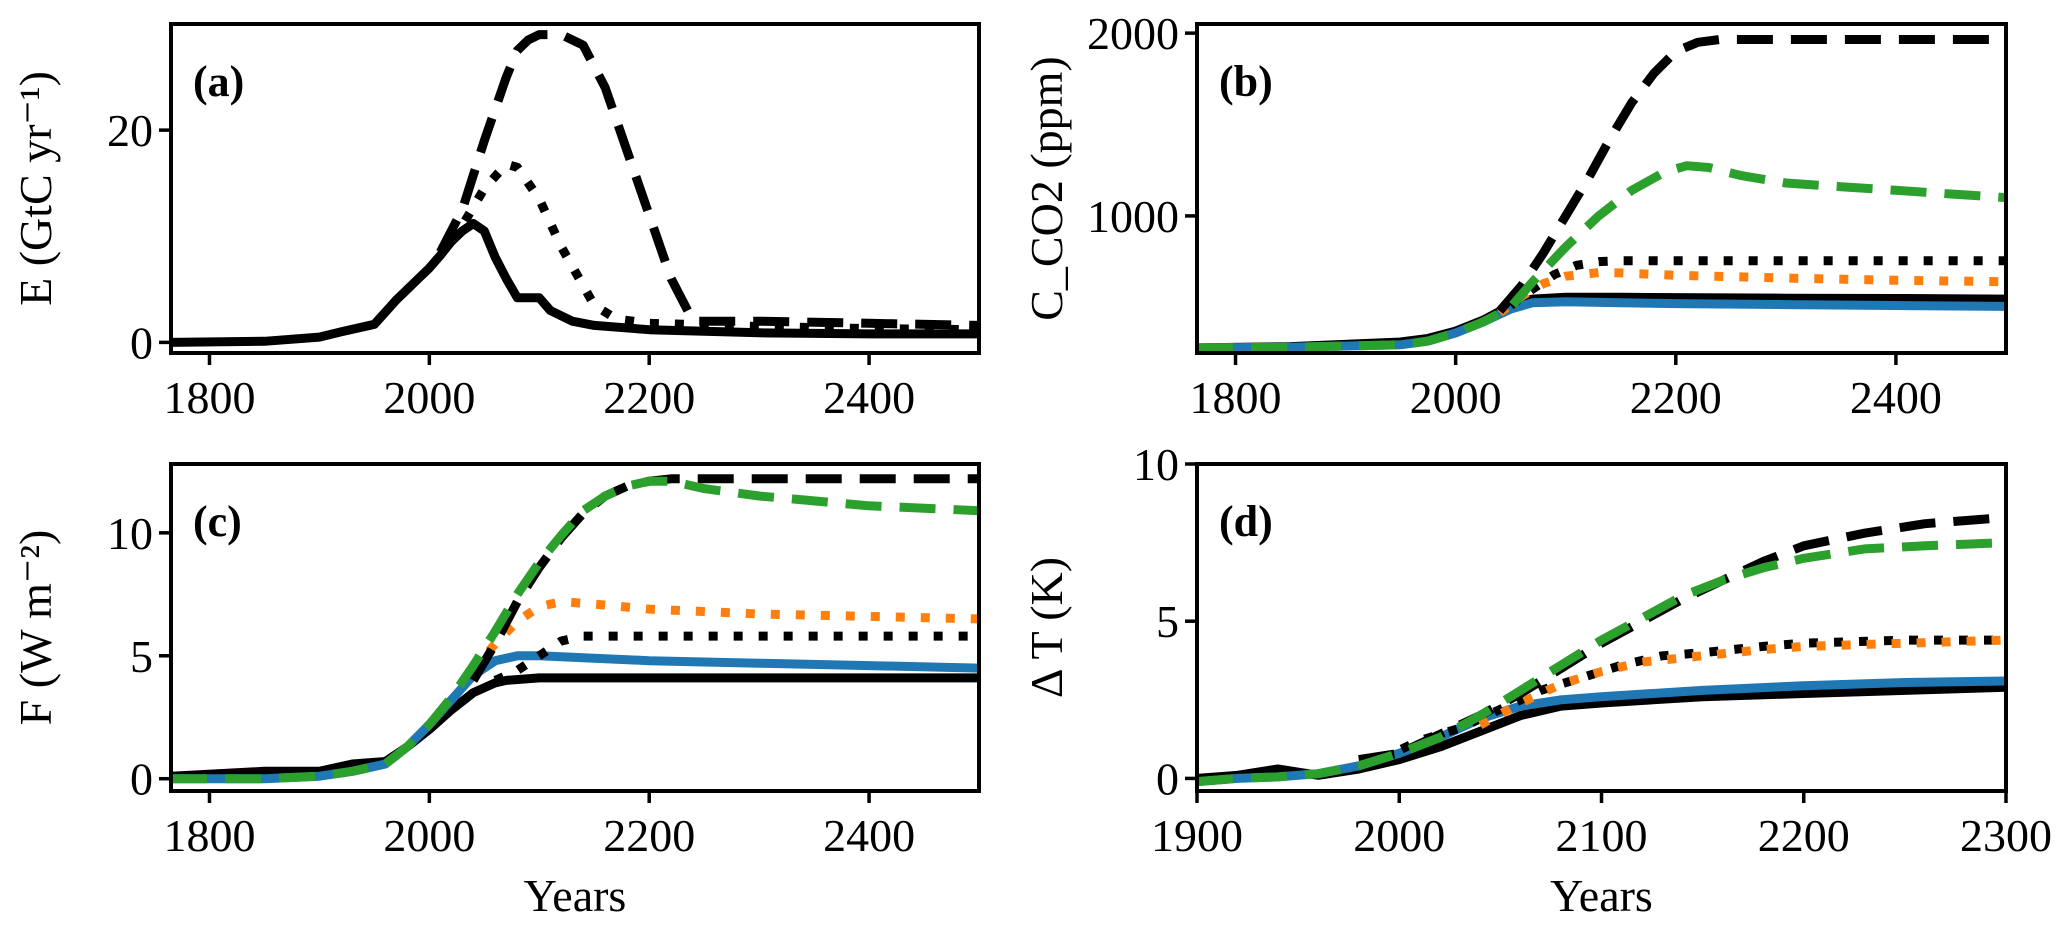 This screenshot has width=2067, height=936. I want to click on y-tick-label: 1000, so click(1133, 216).